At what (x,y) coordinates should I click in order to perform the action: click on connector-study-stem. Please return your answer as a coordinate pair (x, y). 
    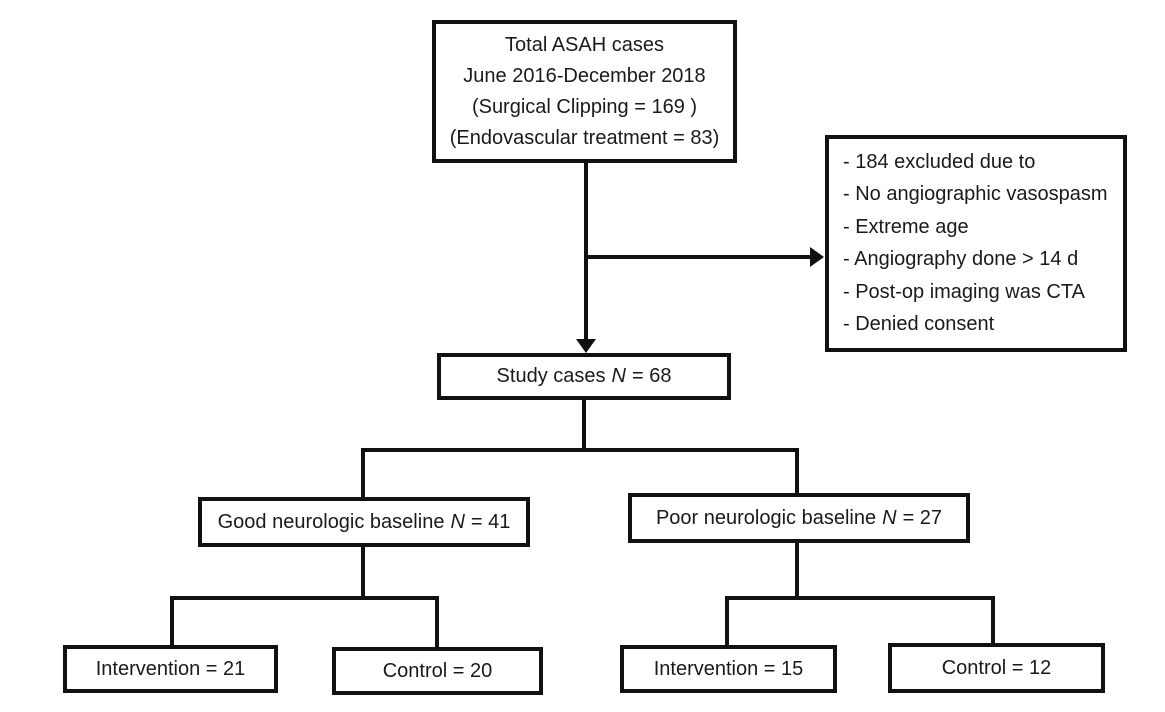
    Looking at the image, I should click on (584, 426).